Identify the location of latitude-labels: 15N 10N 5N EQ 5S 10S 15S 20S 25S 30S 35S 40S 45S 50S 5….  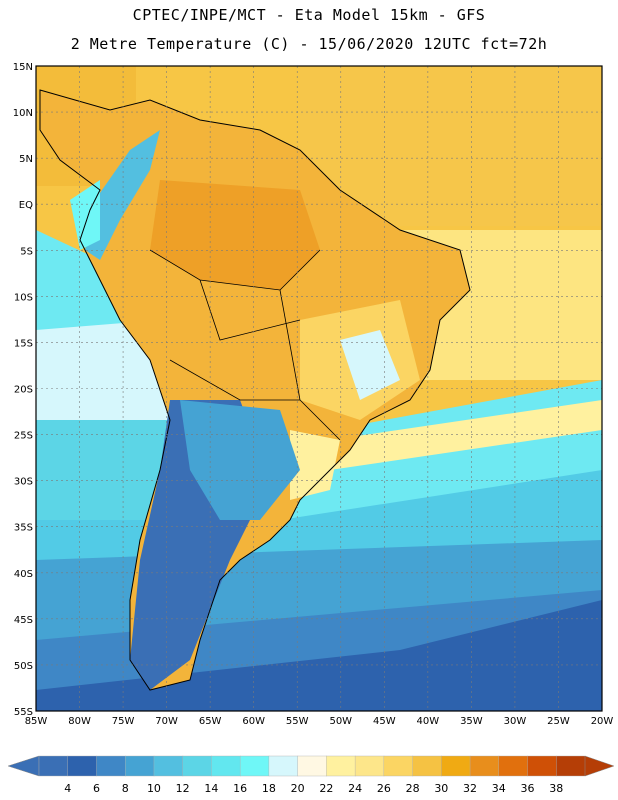
(23, 390).